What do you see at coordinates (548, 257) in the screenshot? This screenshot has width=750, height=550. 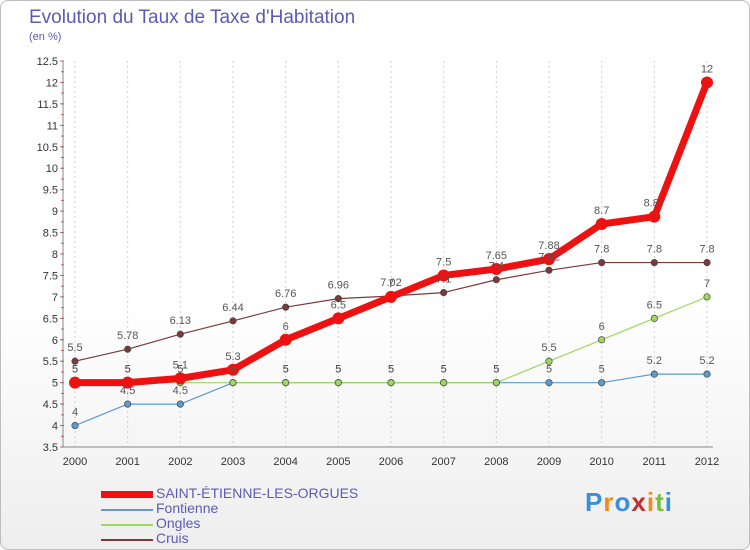 I see `data-label: 7.62` at bounding box center [548, 257].